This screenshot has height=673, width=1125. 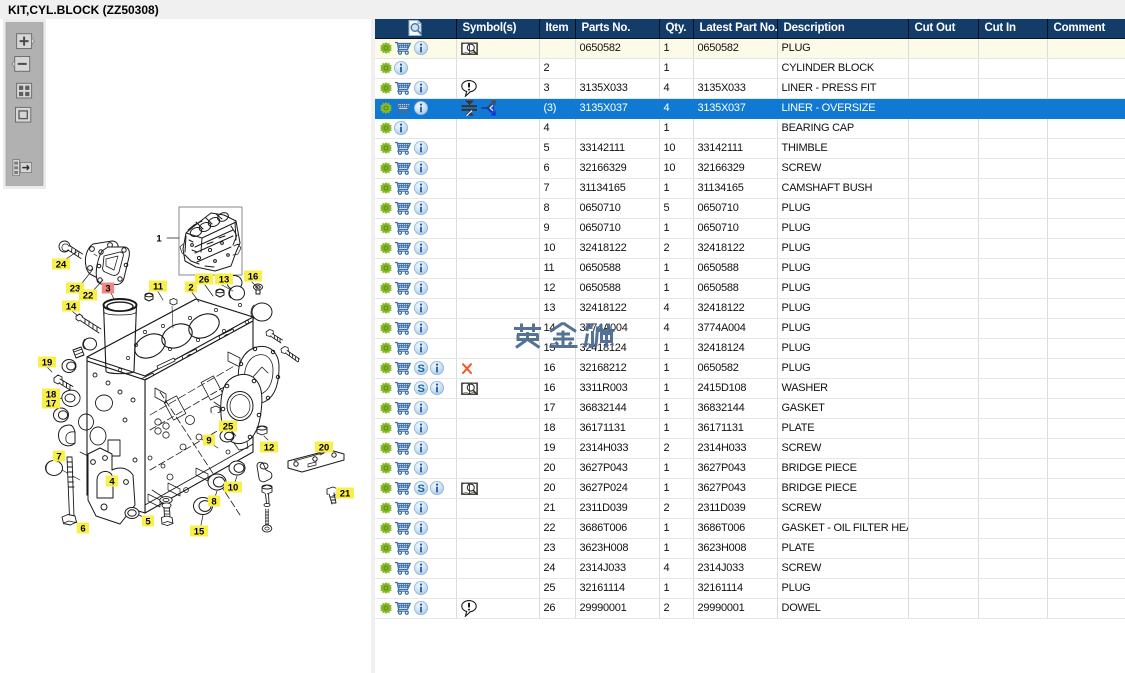 What do you see at coordinates (71, 307) in the screenshot?
I see `svg-text: 14` at bounding box center [71, 307].